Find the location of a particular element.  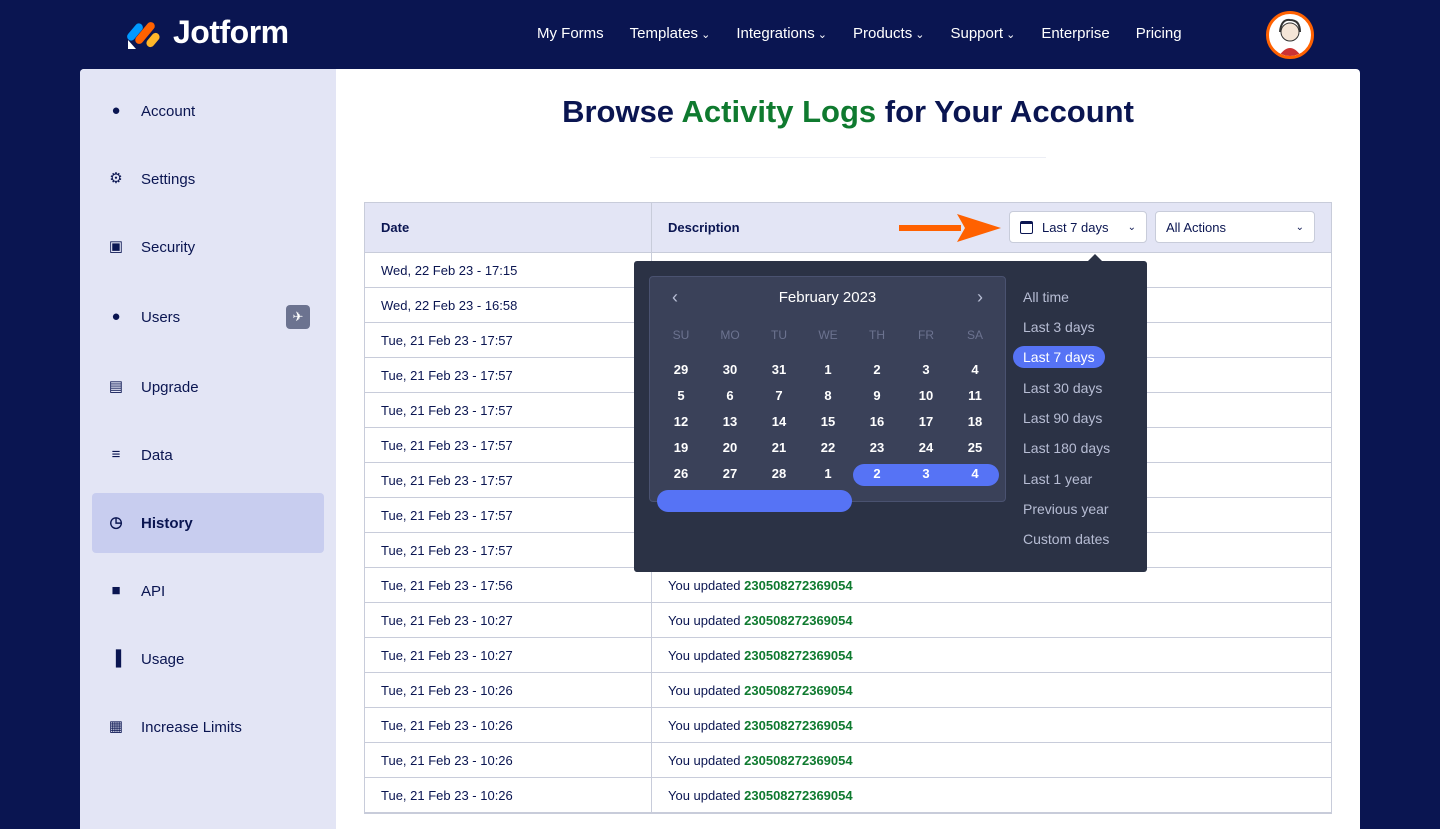

calendar-day: 12 is located at coordinates (681, 421).